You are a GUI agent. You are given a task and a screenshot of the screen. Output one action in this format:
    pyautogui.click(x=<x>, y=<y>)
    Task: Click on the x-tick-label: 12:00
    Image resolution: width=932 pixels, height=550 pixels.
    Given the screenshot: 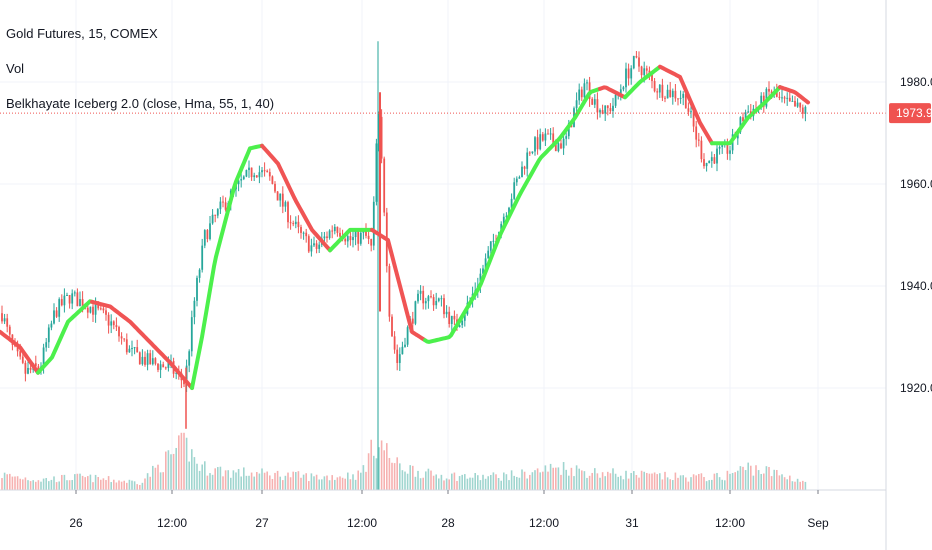 What is the action you would take?
    pyautogui.click(x=544, y=523)
    